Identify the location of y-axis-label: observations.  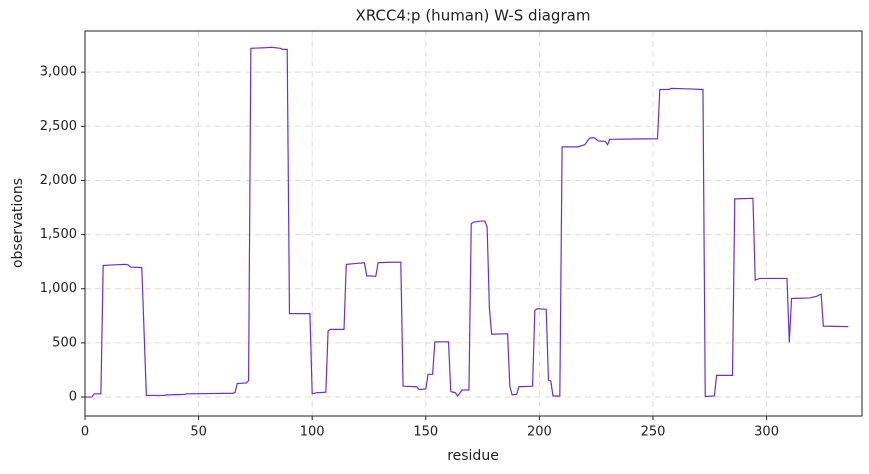
(18, 223).